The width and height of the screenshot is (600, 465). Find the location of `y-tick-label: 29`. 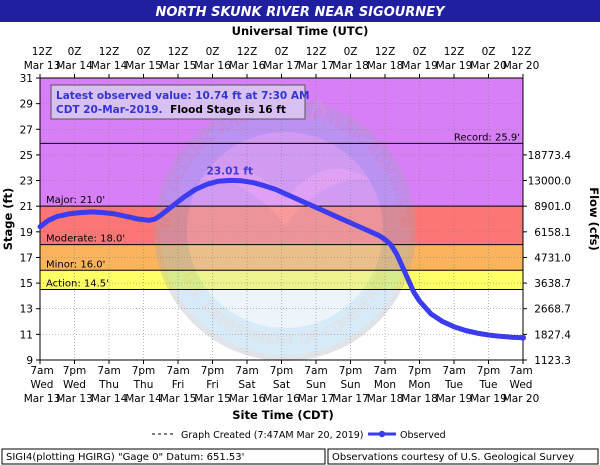

y-tick-label: 29 is located at coordinates (26, 105).